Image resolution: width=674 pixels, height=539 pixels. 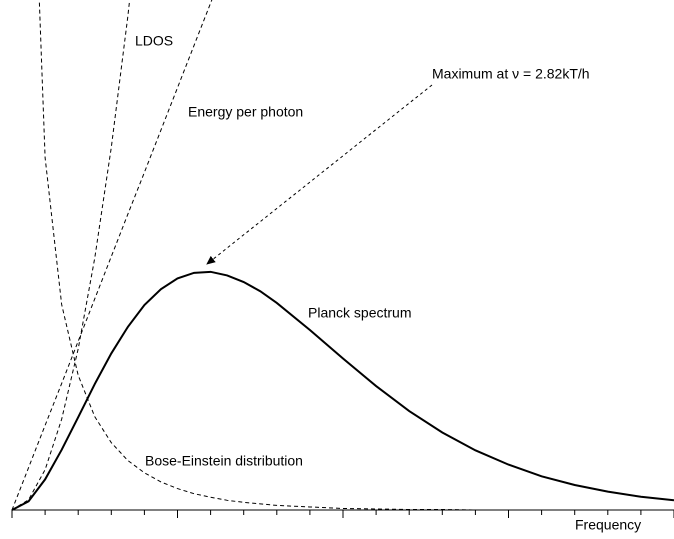 I want to click on series-label: LDOS, so click(x=154, y=41).